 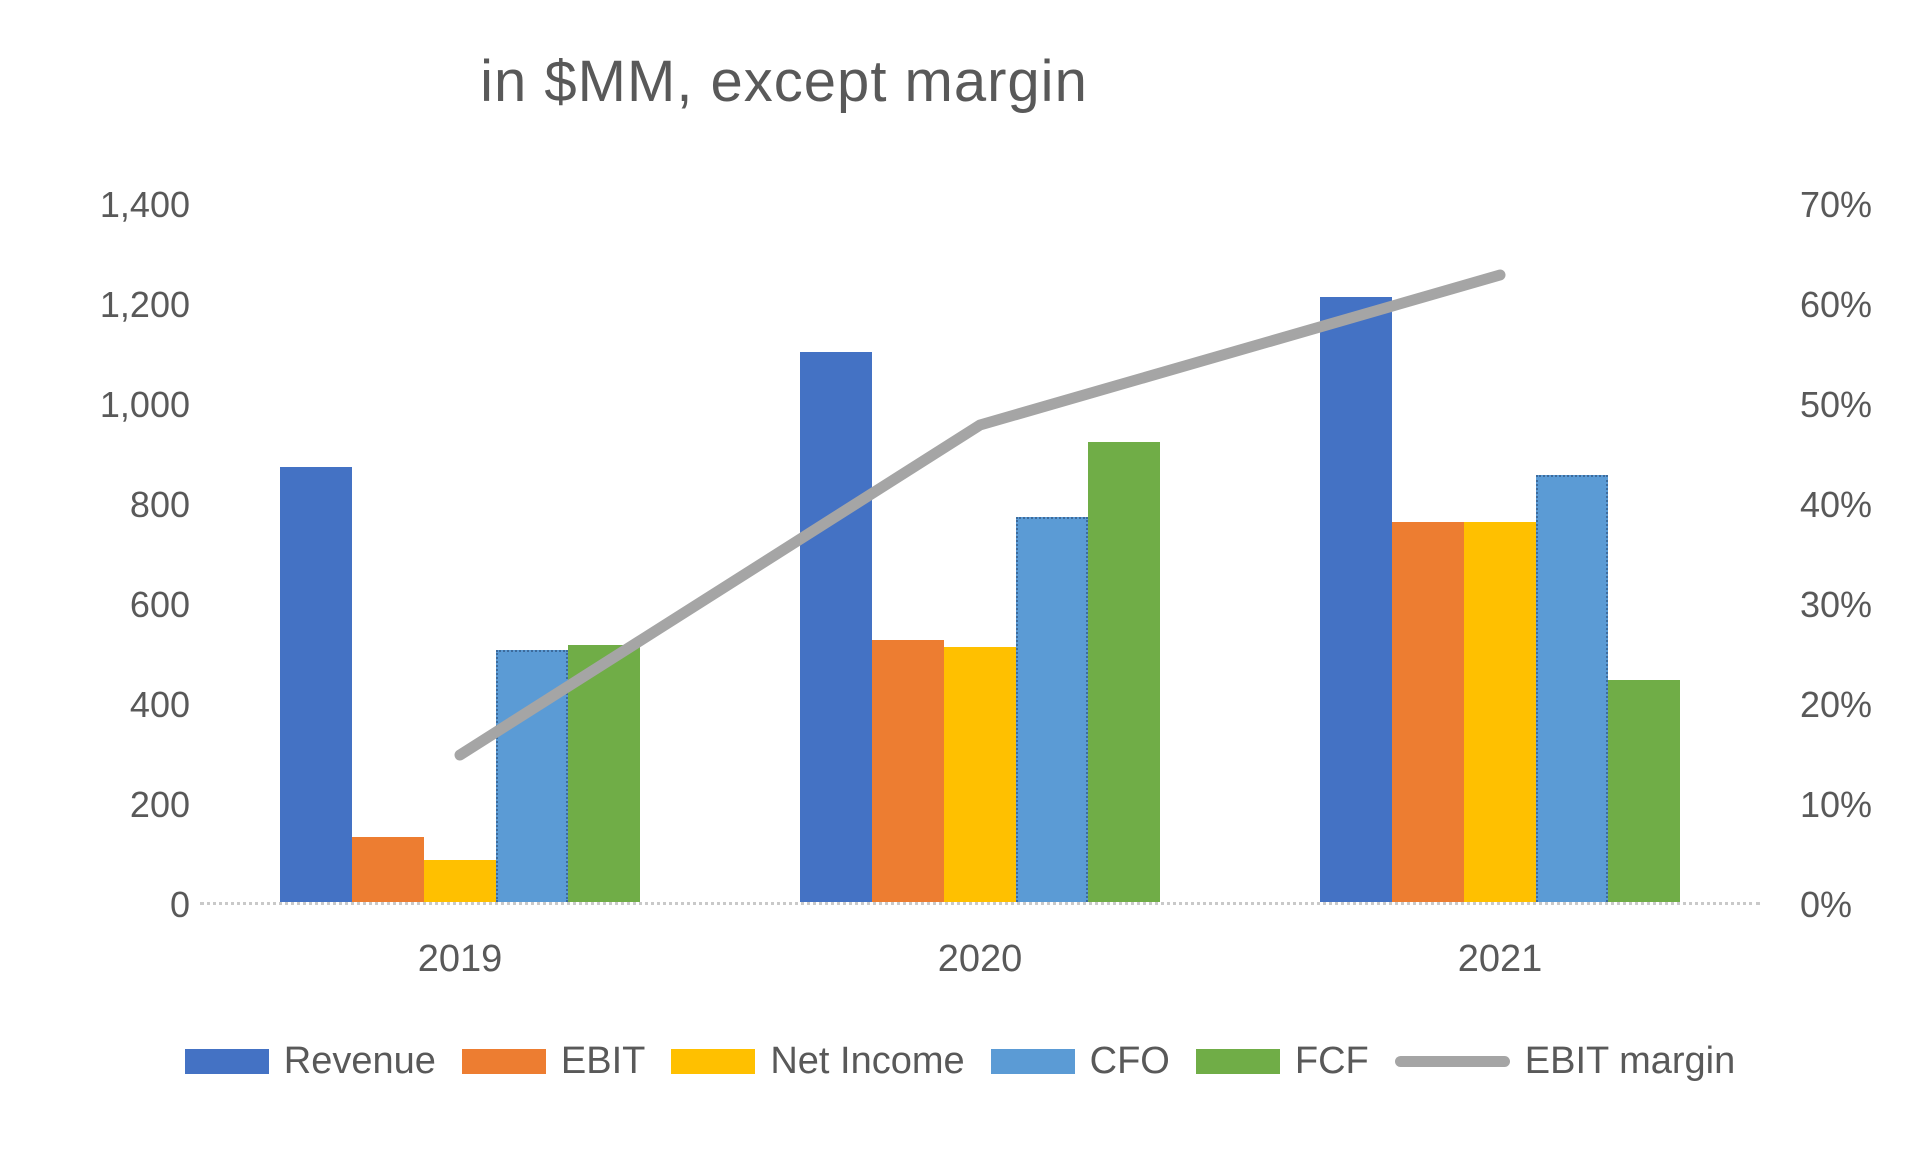 I want to click on chart-title: in $MM, except margin, so click(x=784, y=81).